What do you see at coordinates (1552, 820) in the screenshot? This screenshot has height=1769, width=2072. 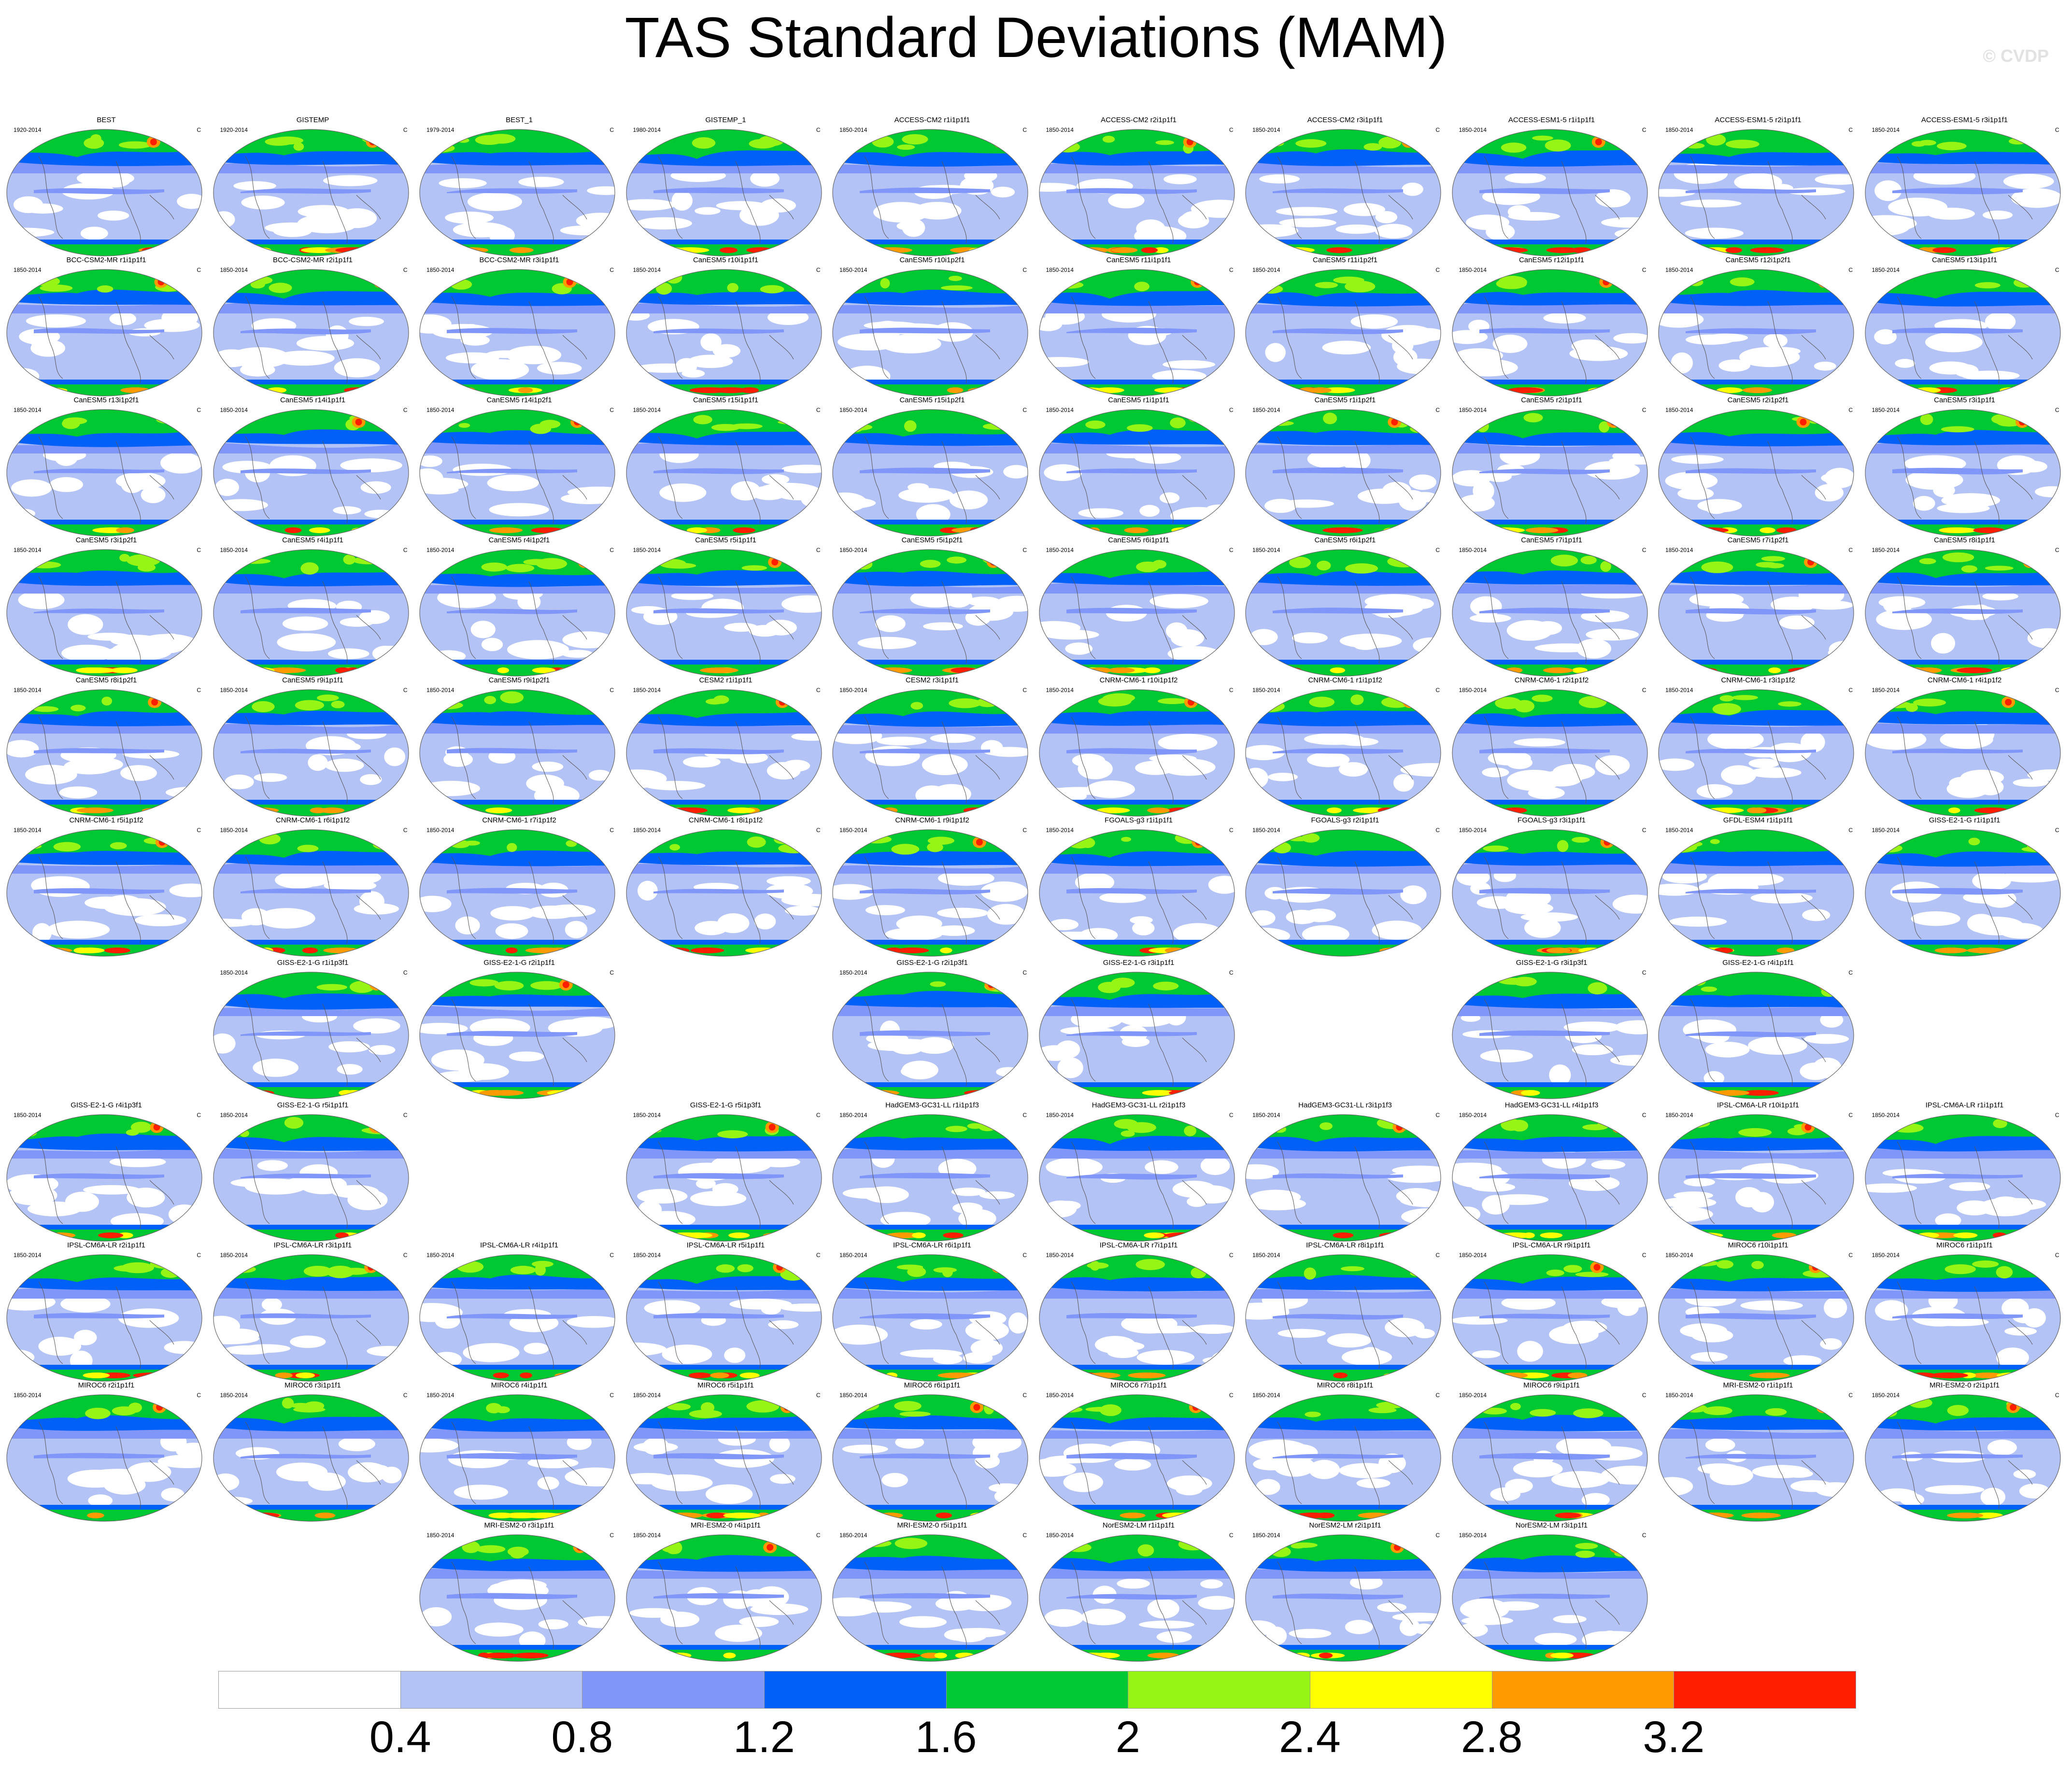 I see `panel-title: FGOALS-g3 r3i1p1f1` at bounding box center [1552, 820].